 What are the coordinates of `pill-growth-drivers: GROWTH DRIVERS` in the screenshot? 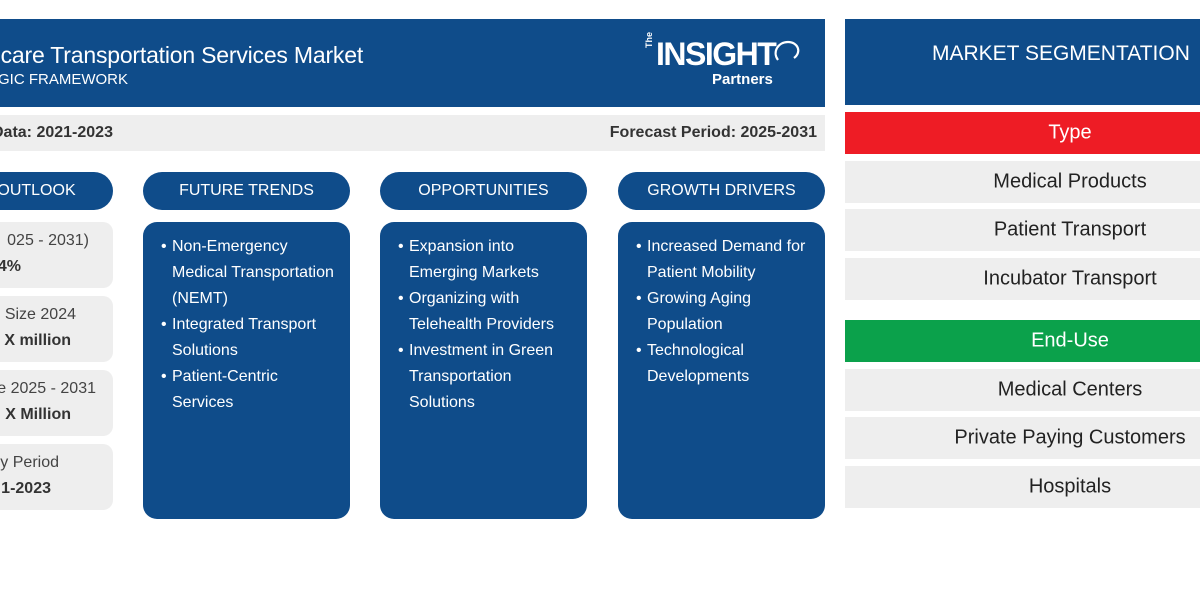 It's located at (721, 191).